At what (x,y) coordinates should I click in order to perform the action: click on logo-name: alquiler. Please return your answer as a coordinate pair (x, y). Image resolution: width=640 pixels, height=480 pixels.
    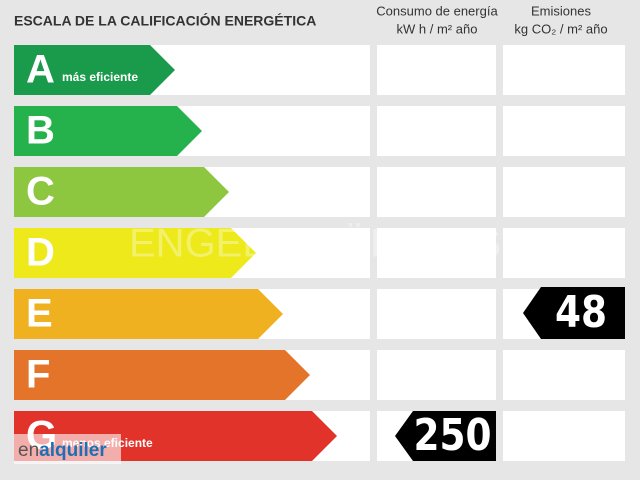
    Looking at the image, I should click on (73, 450).